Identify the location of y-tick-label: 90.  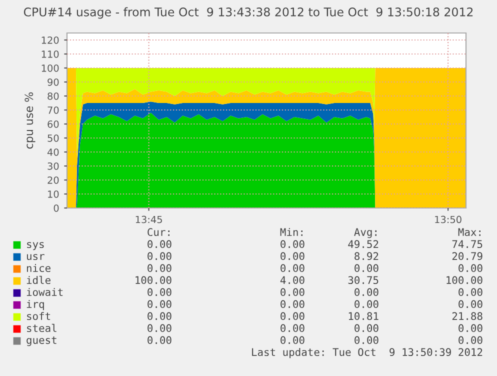
(53, 82).